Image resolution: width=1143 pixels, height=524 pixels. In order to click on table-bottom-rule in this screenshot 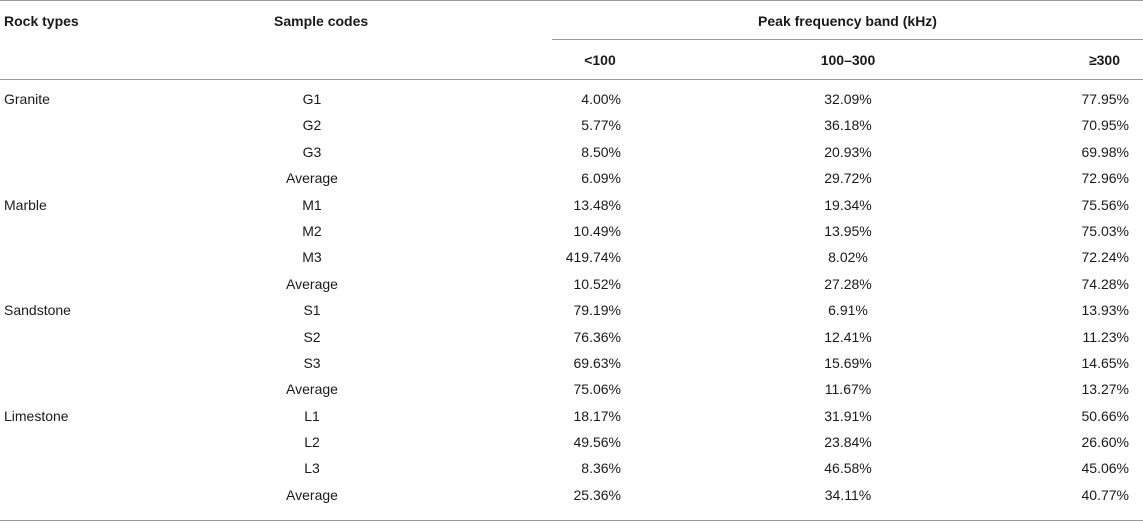, I will do `click(571, 520)`.